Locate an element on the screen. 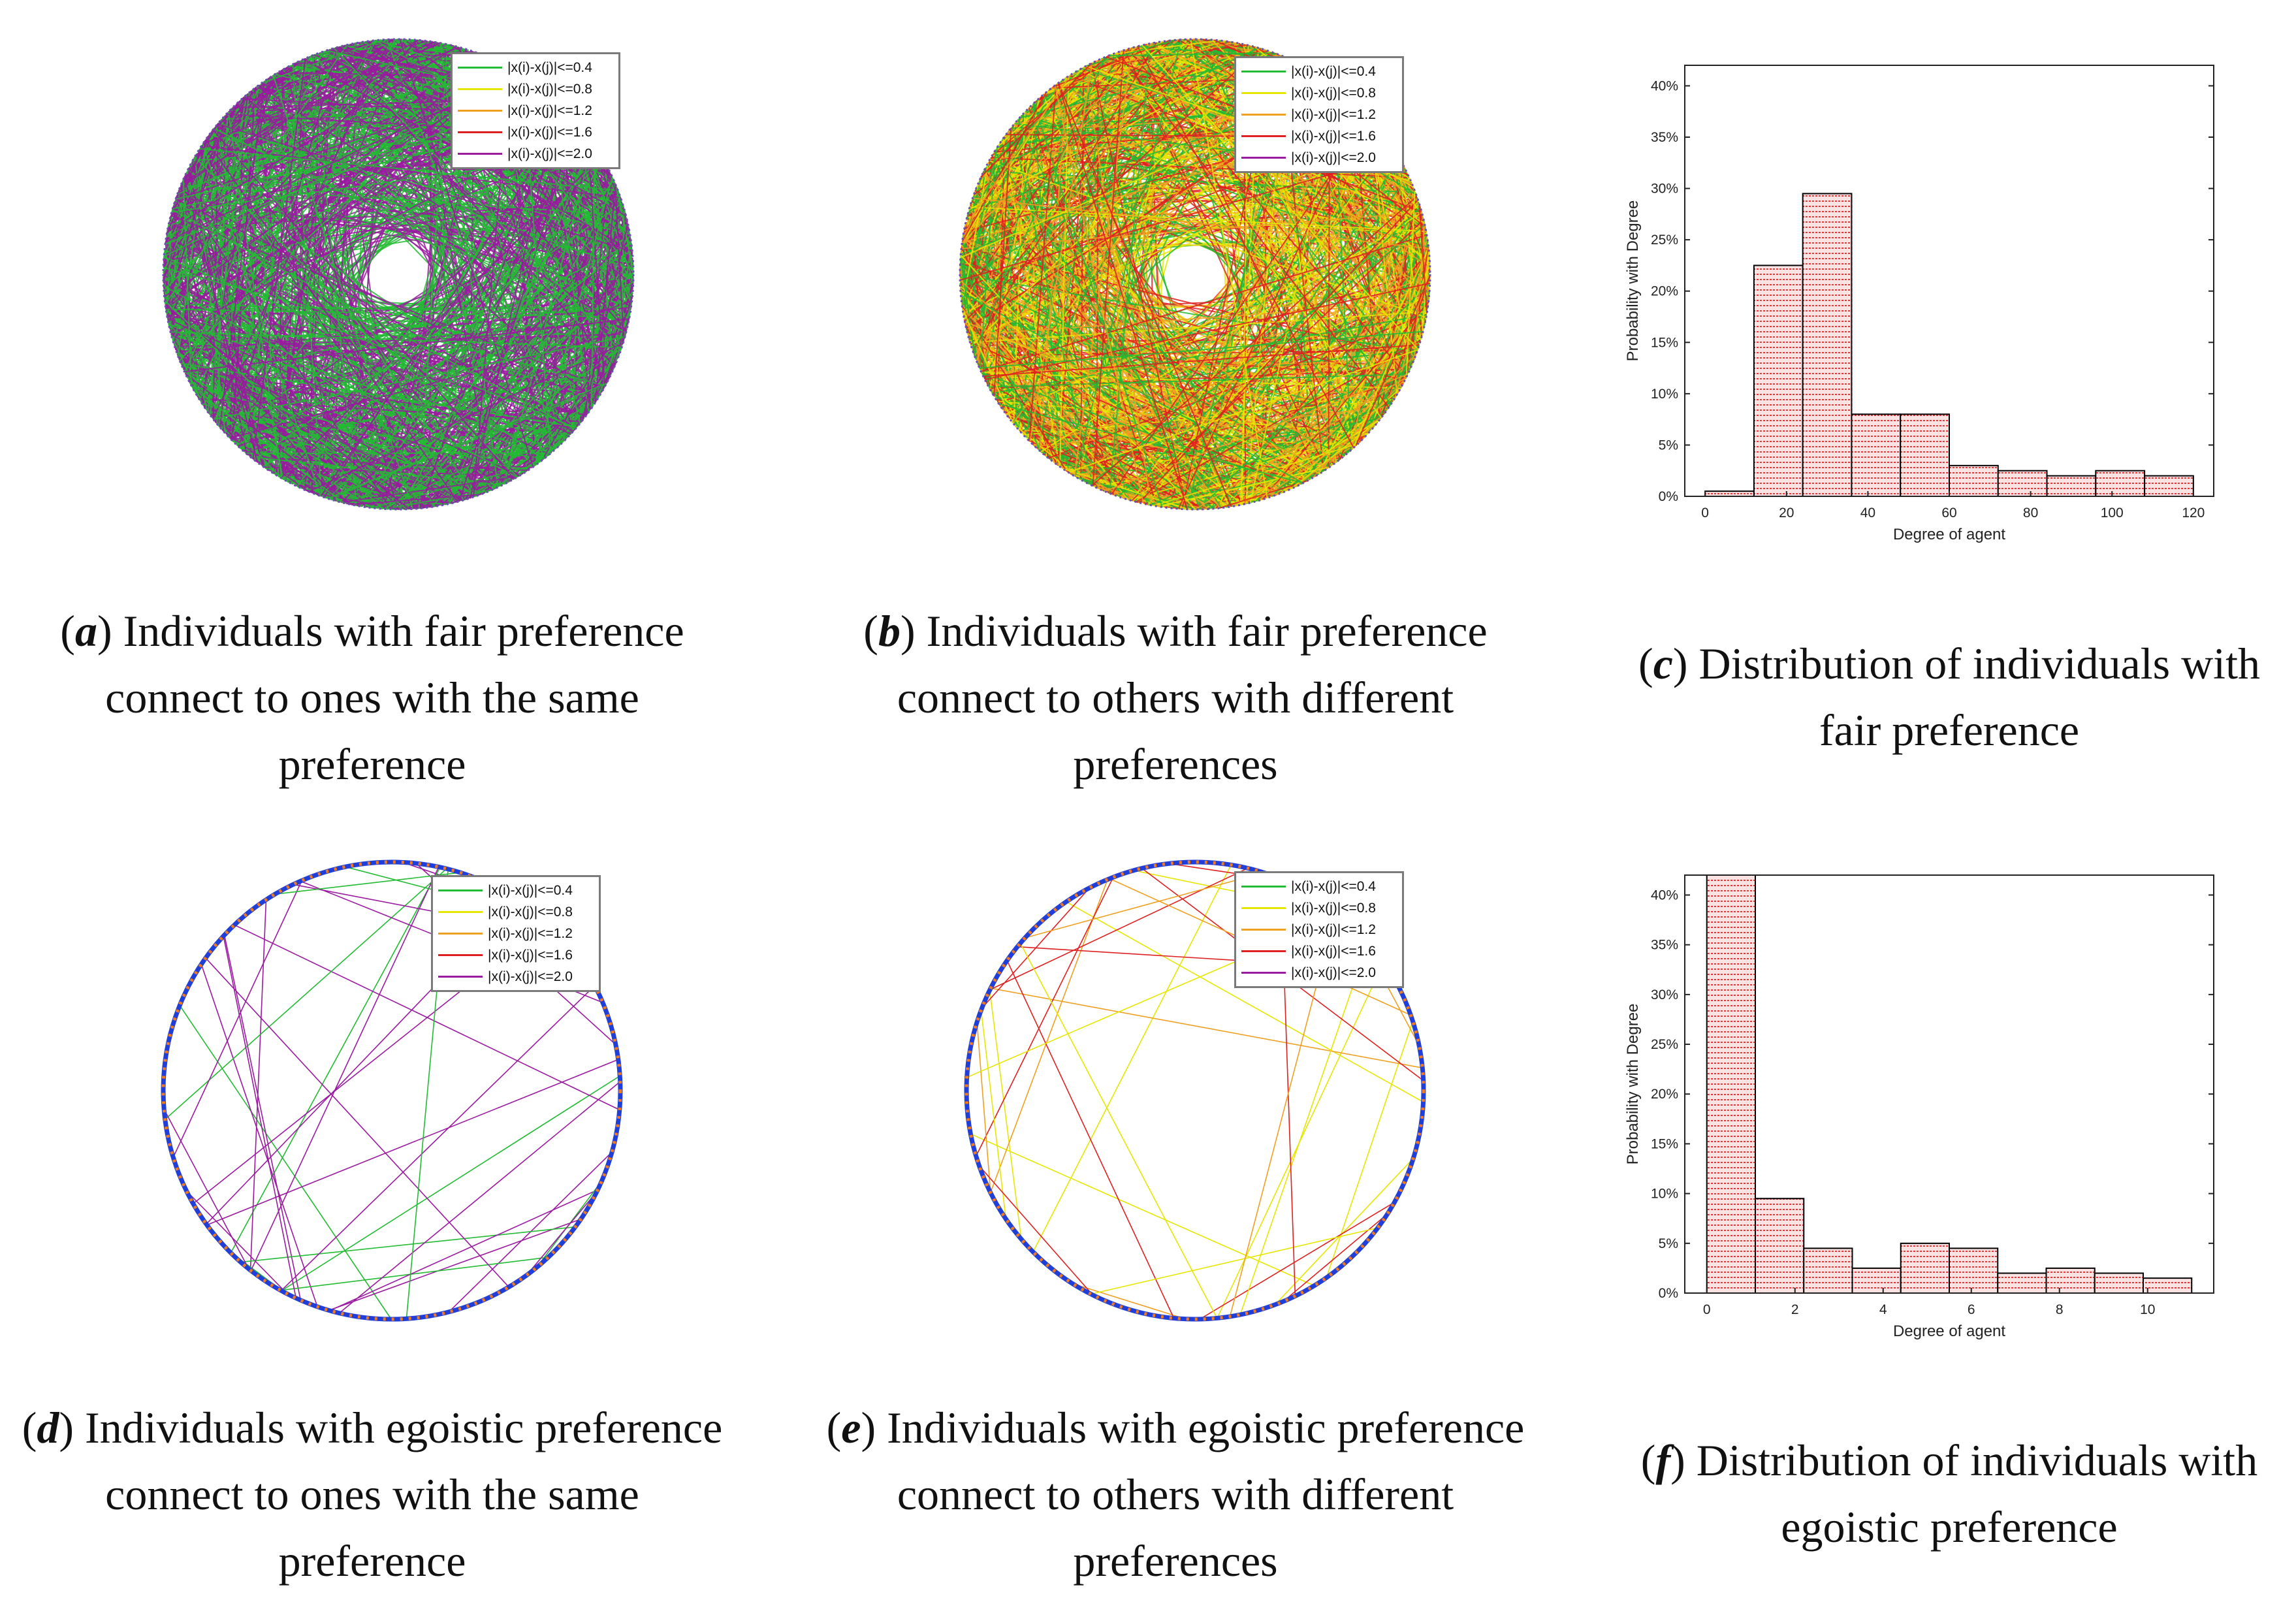 This screenshot has width=2296, height=1617. legend-label: |x(i)-x(j)|<=1.6 is located at coordinates (530, 955).